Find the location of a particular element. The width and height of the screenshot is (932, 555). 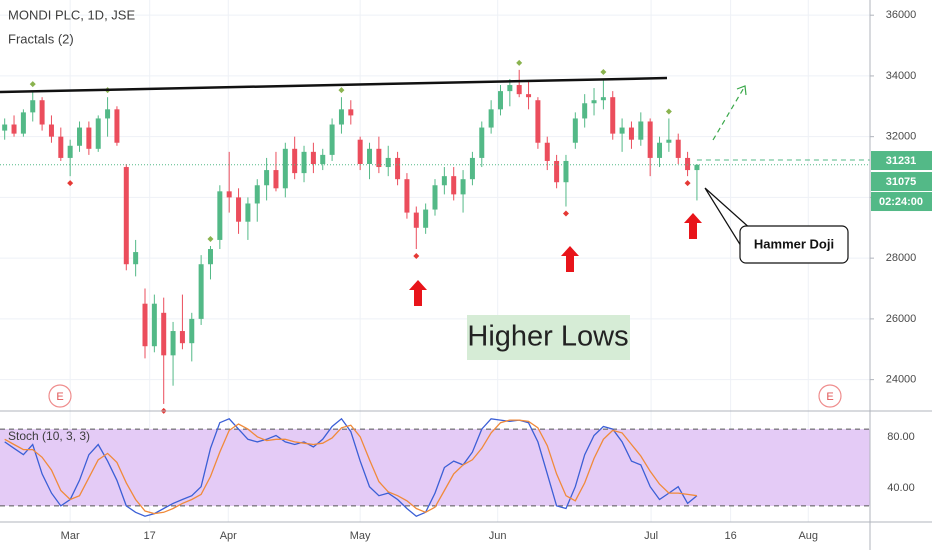

up-arrow is located at coordinates (693, 226).